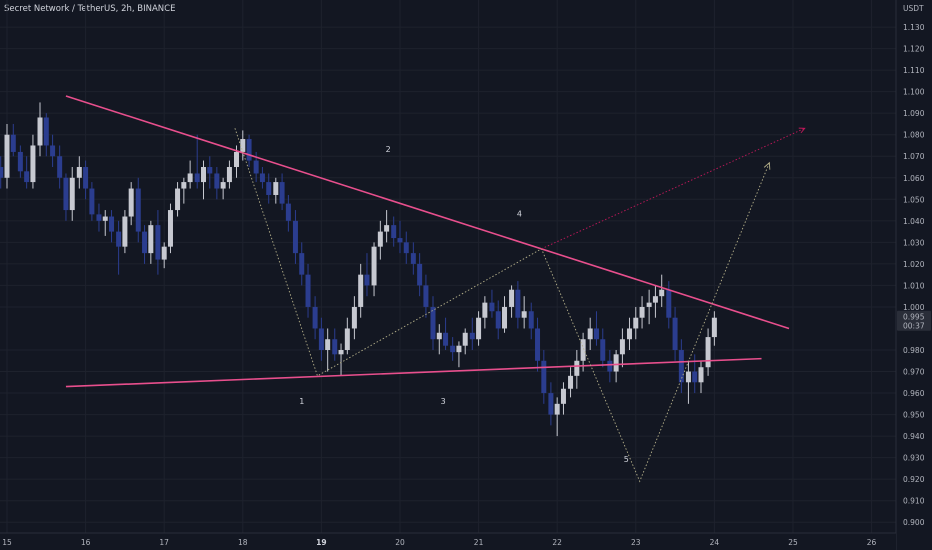 Image resolution: width=932 pixels, height=550 pixels. What do you see at coordinates (914, 458) in the screenshot?
I see `price-tick-label: 0.930` at bounding box center [914, 458].